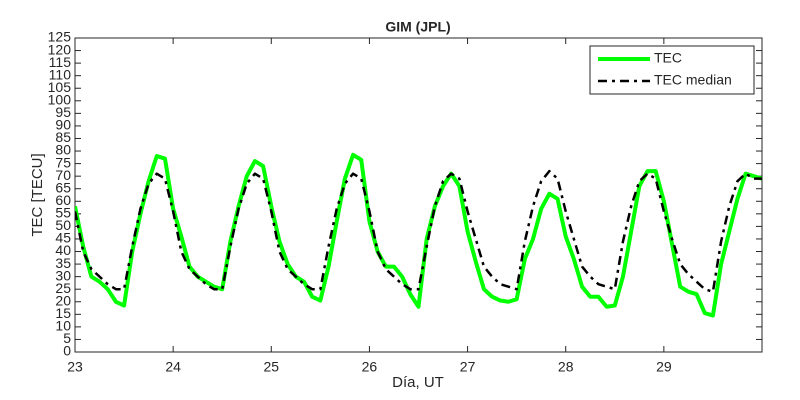  Describe the element at coordinates (63, 288) in the screenshot. I see `y-tick-label: 25` at that location.